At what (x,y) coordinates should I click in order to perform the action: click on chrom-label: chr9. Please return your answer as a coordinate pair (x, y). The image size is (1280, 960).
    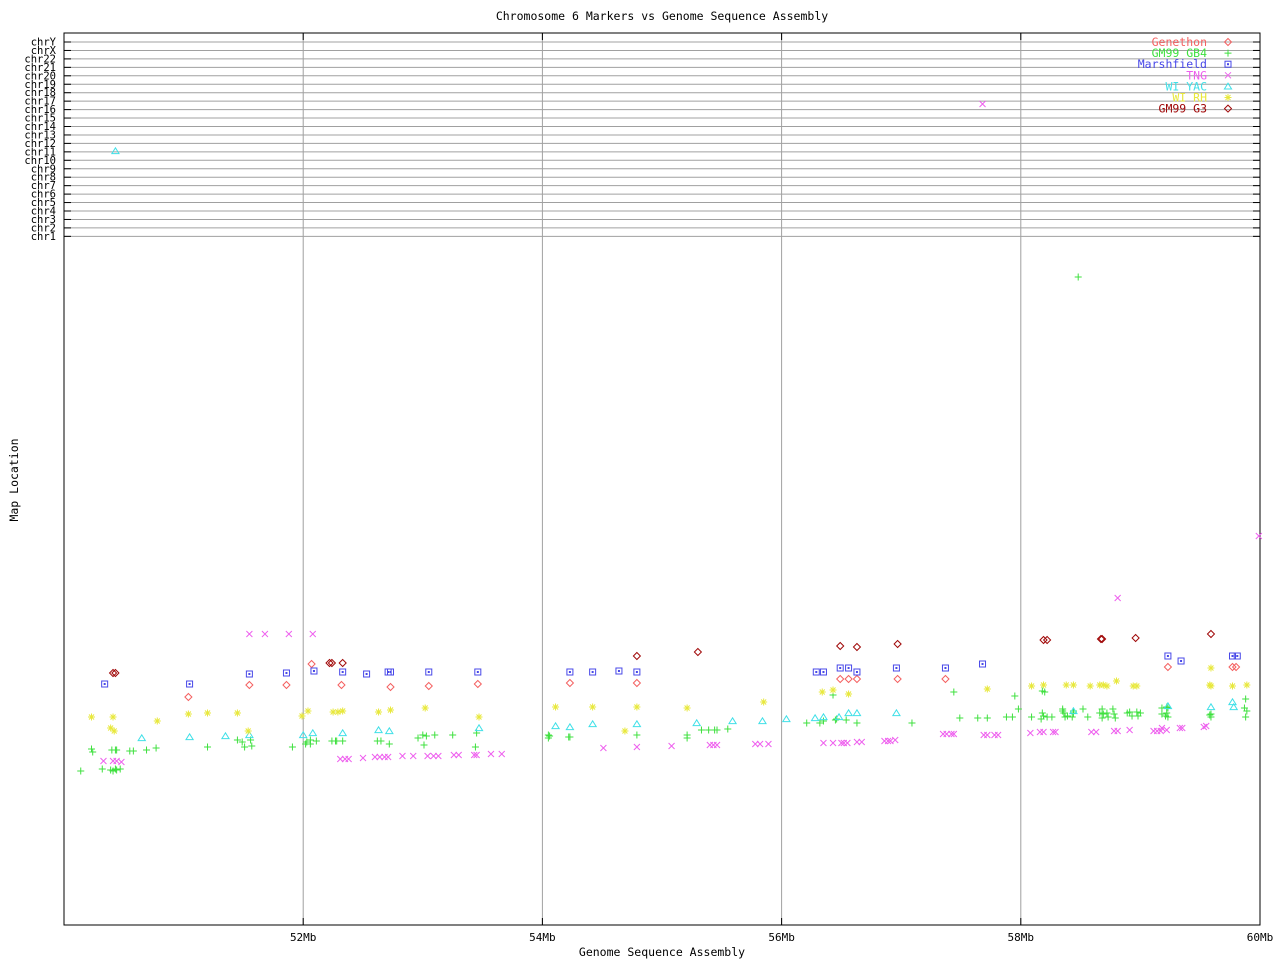
    Looking at the image, I should click on (43, 169).